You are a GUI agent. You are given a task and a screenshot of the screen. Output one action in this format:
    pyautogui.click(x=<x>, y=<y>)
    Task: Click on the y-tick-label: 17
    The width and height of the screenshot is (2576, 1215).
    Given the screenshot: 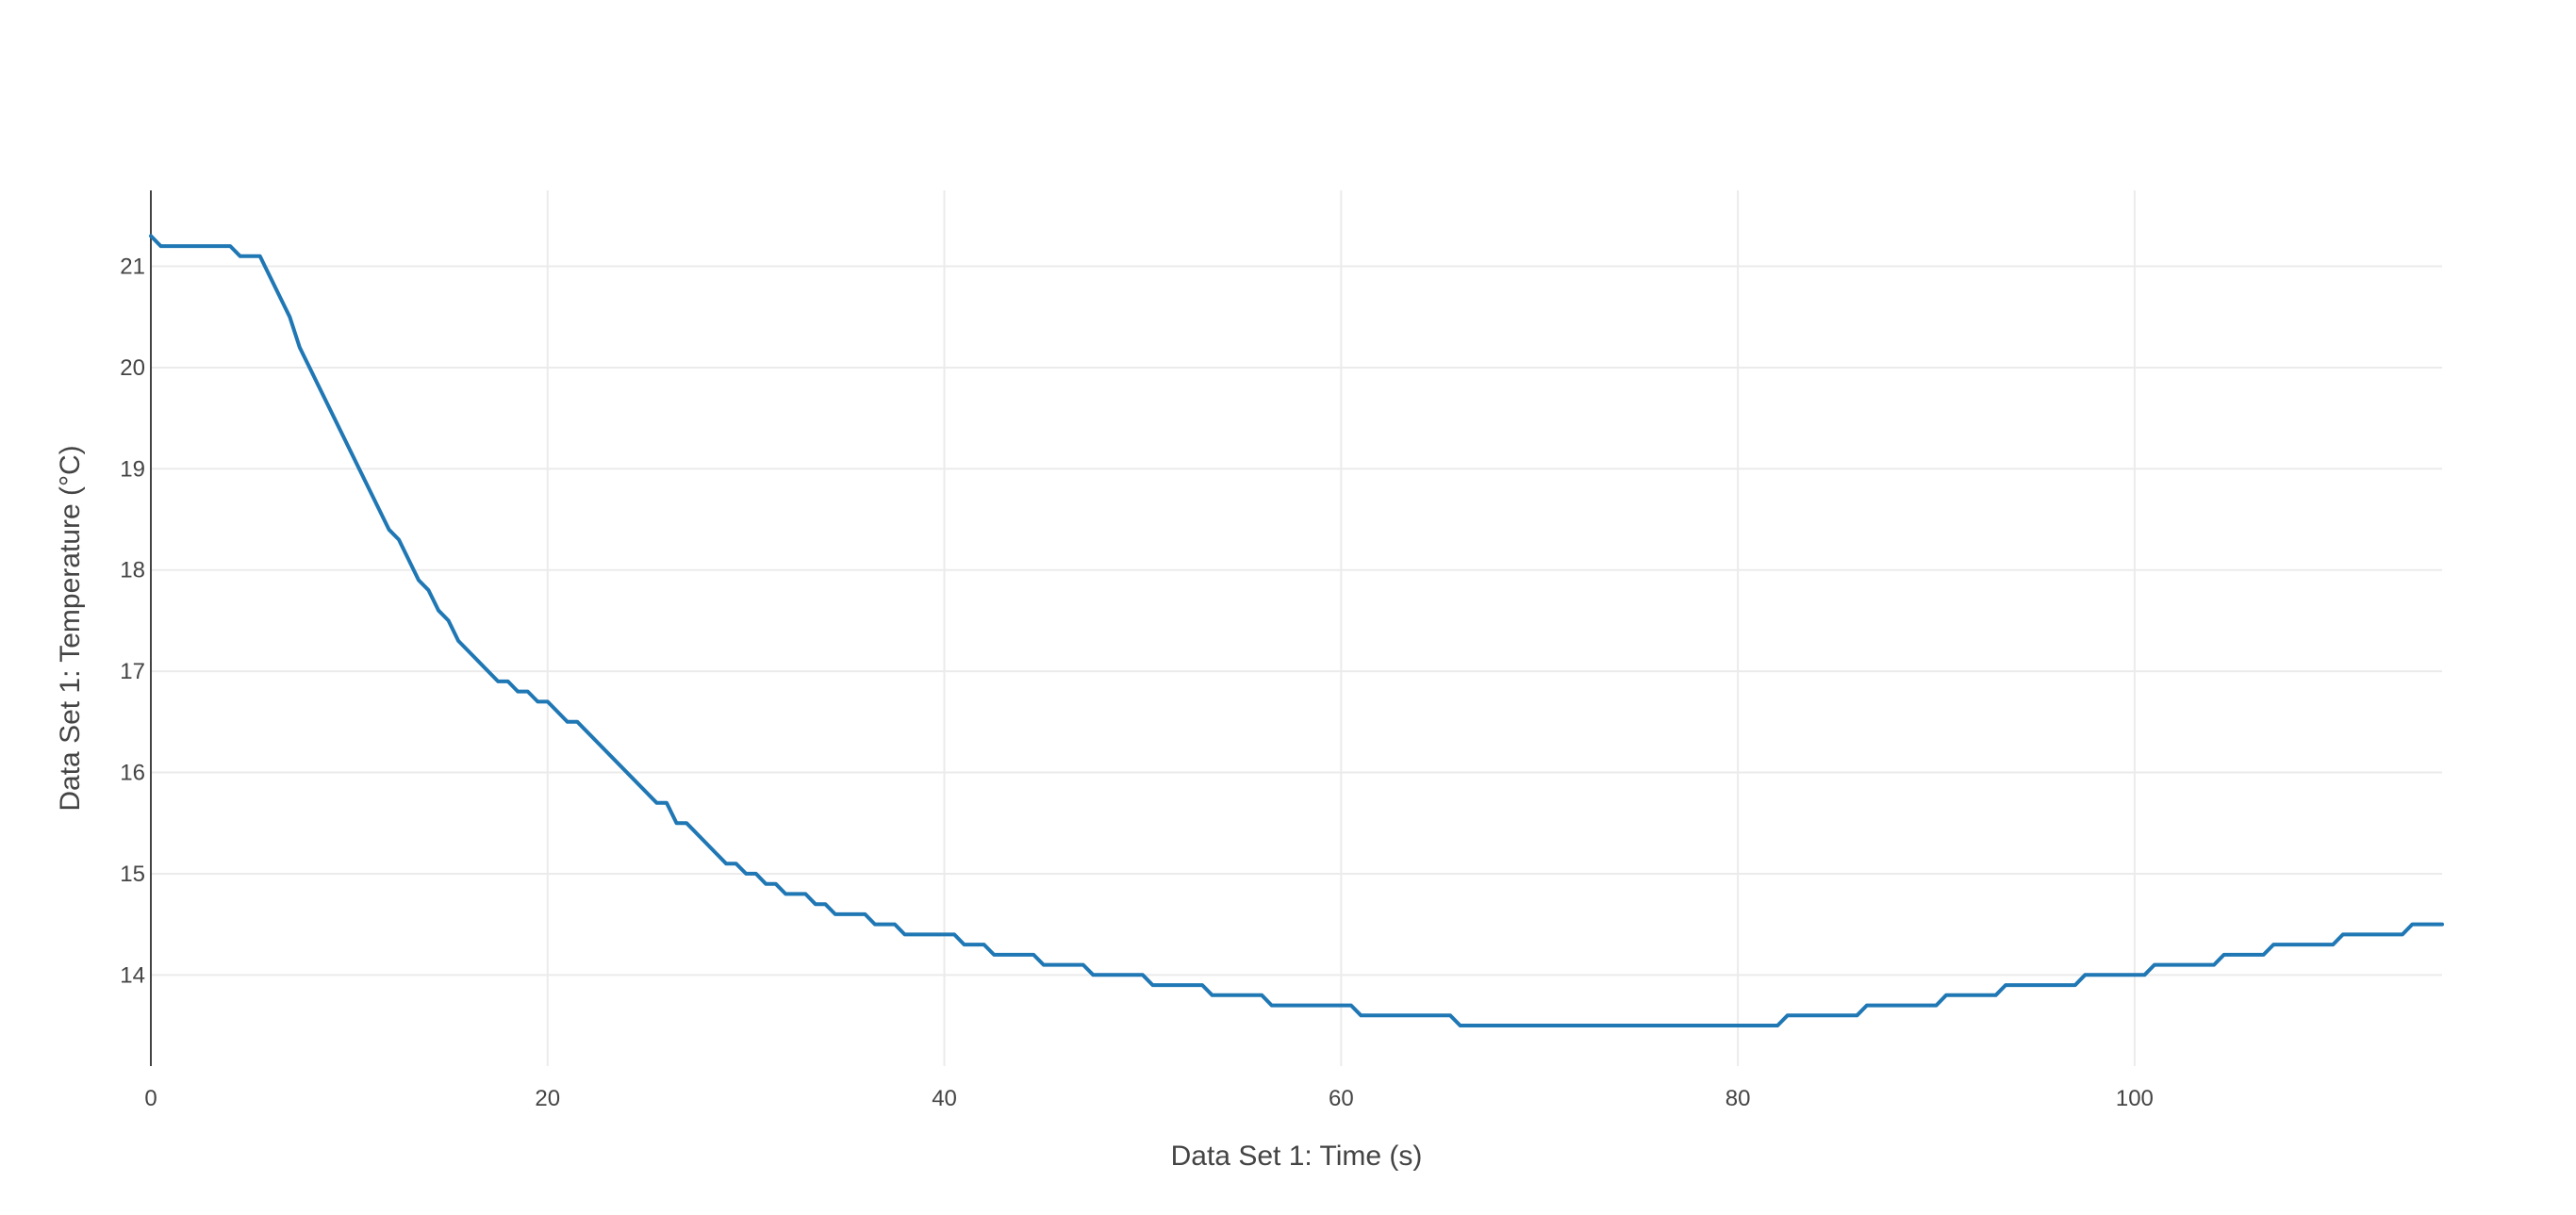 What is the action you would take?
    pyautogui.click(x=132, y=671)
    